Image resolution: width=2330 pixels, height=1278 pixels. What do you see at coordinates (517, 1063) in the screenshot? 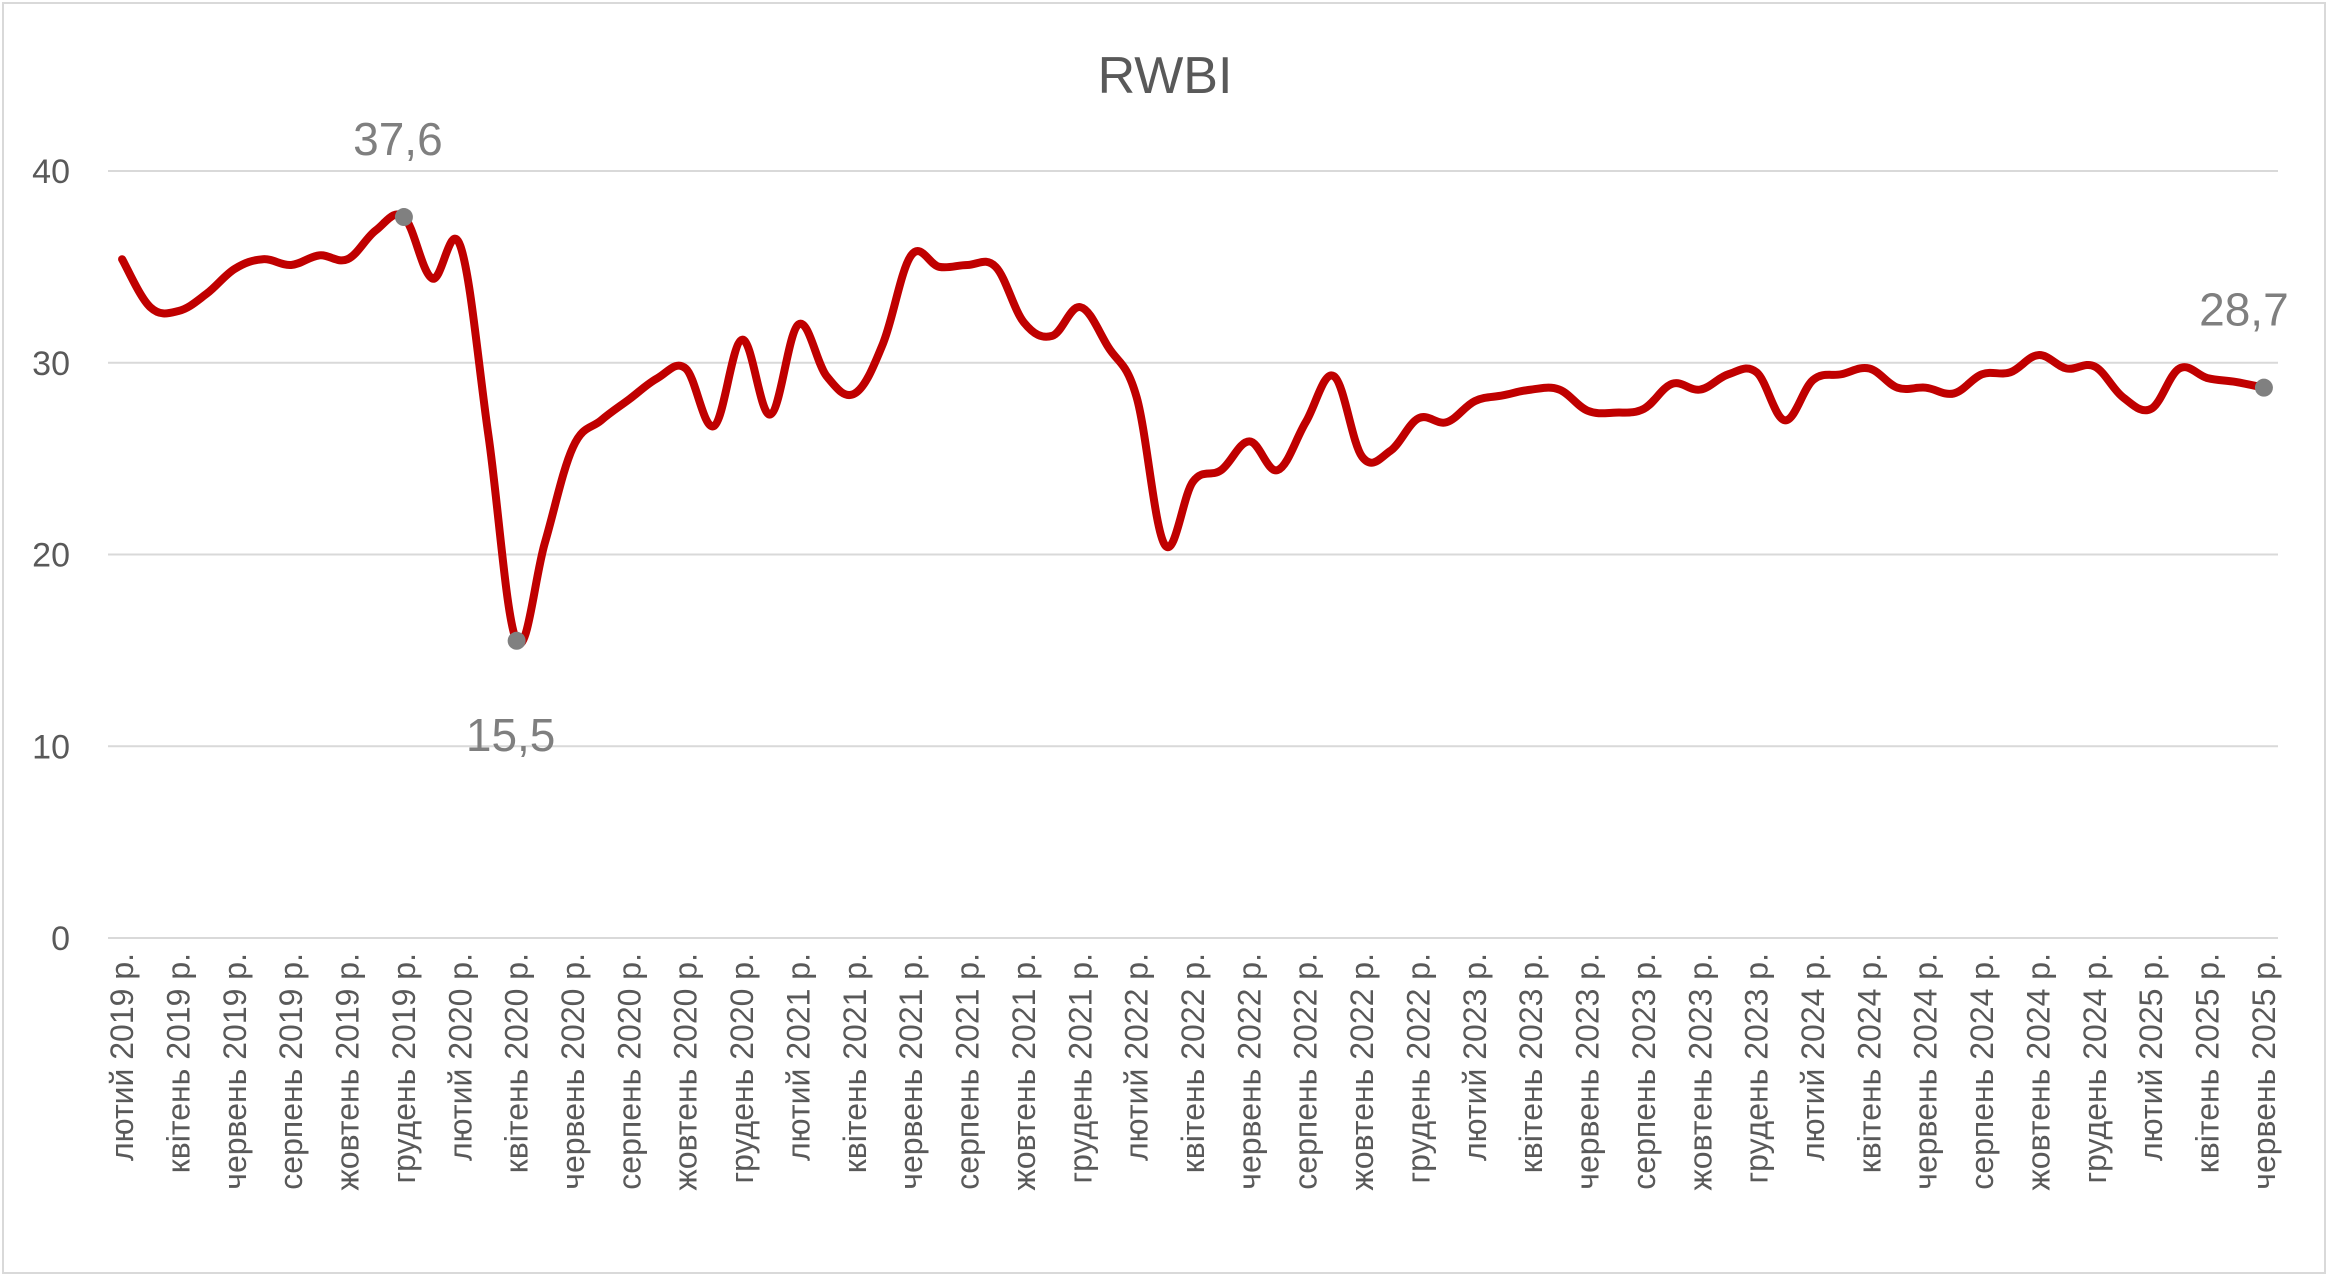
I see `x-tick-label: квітень 2020 р.` at bounding box center [517, 1063].